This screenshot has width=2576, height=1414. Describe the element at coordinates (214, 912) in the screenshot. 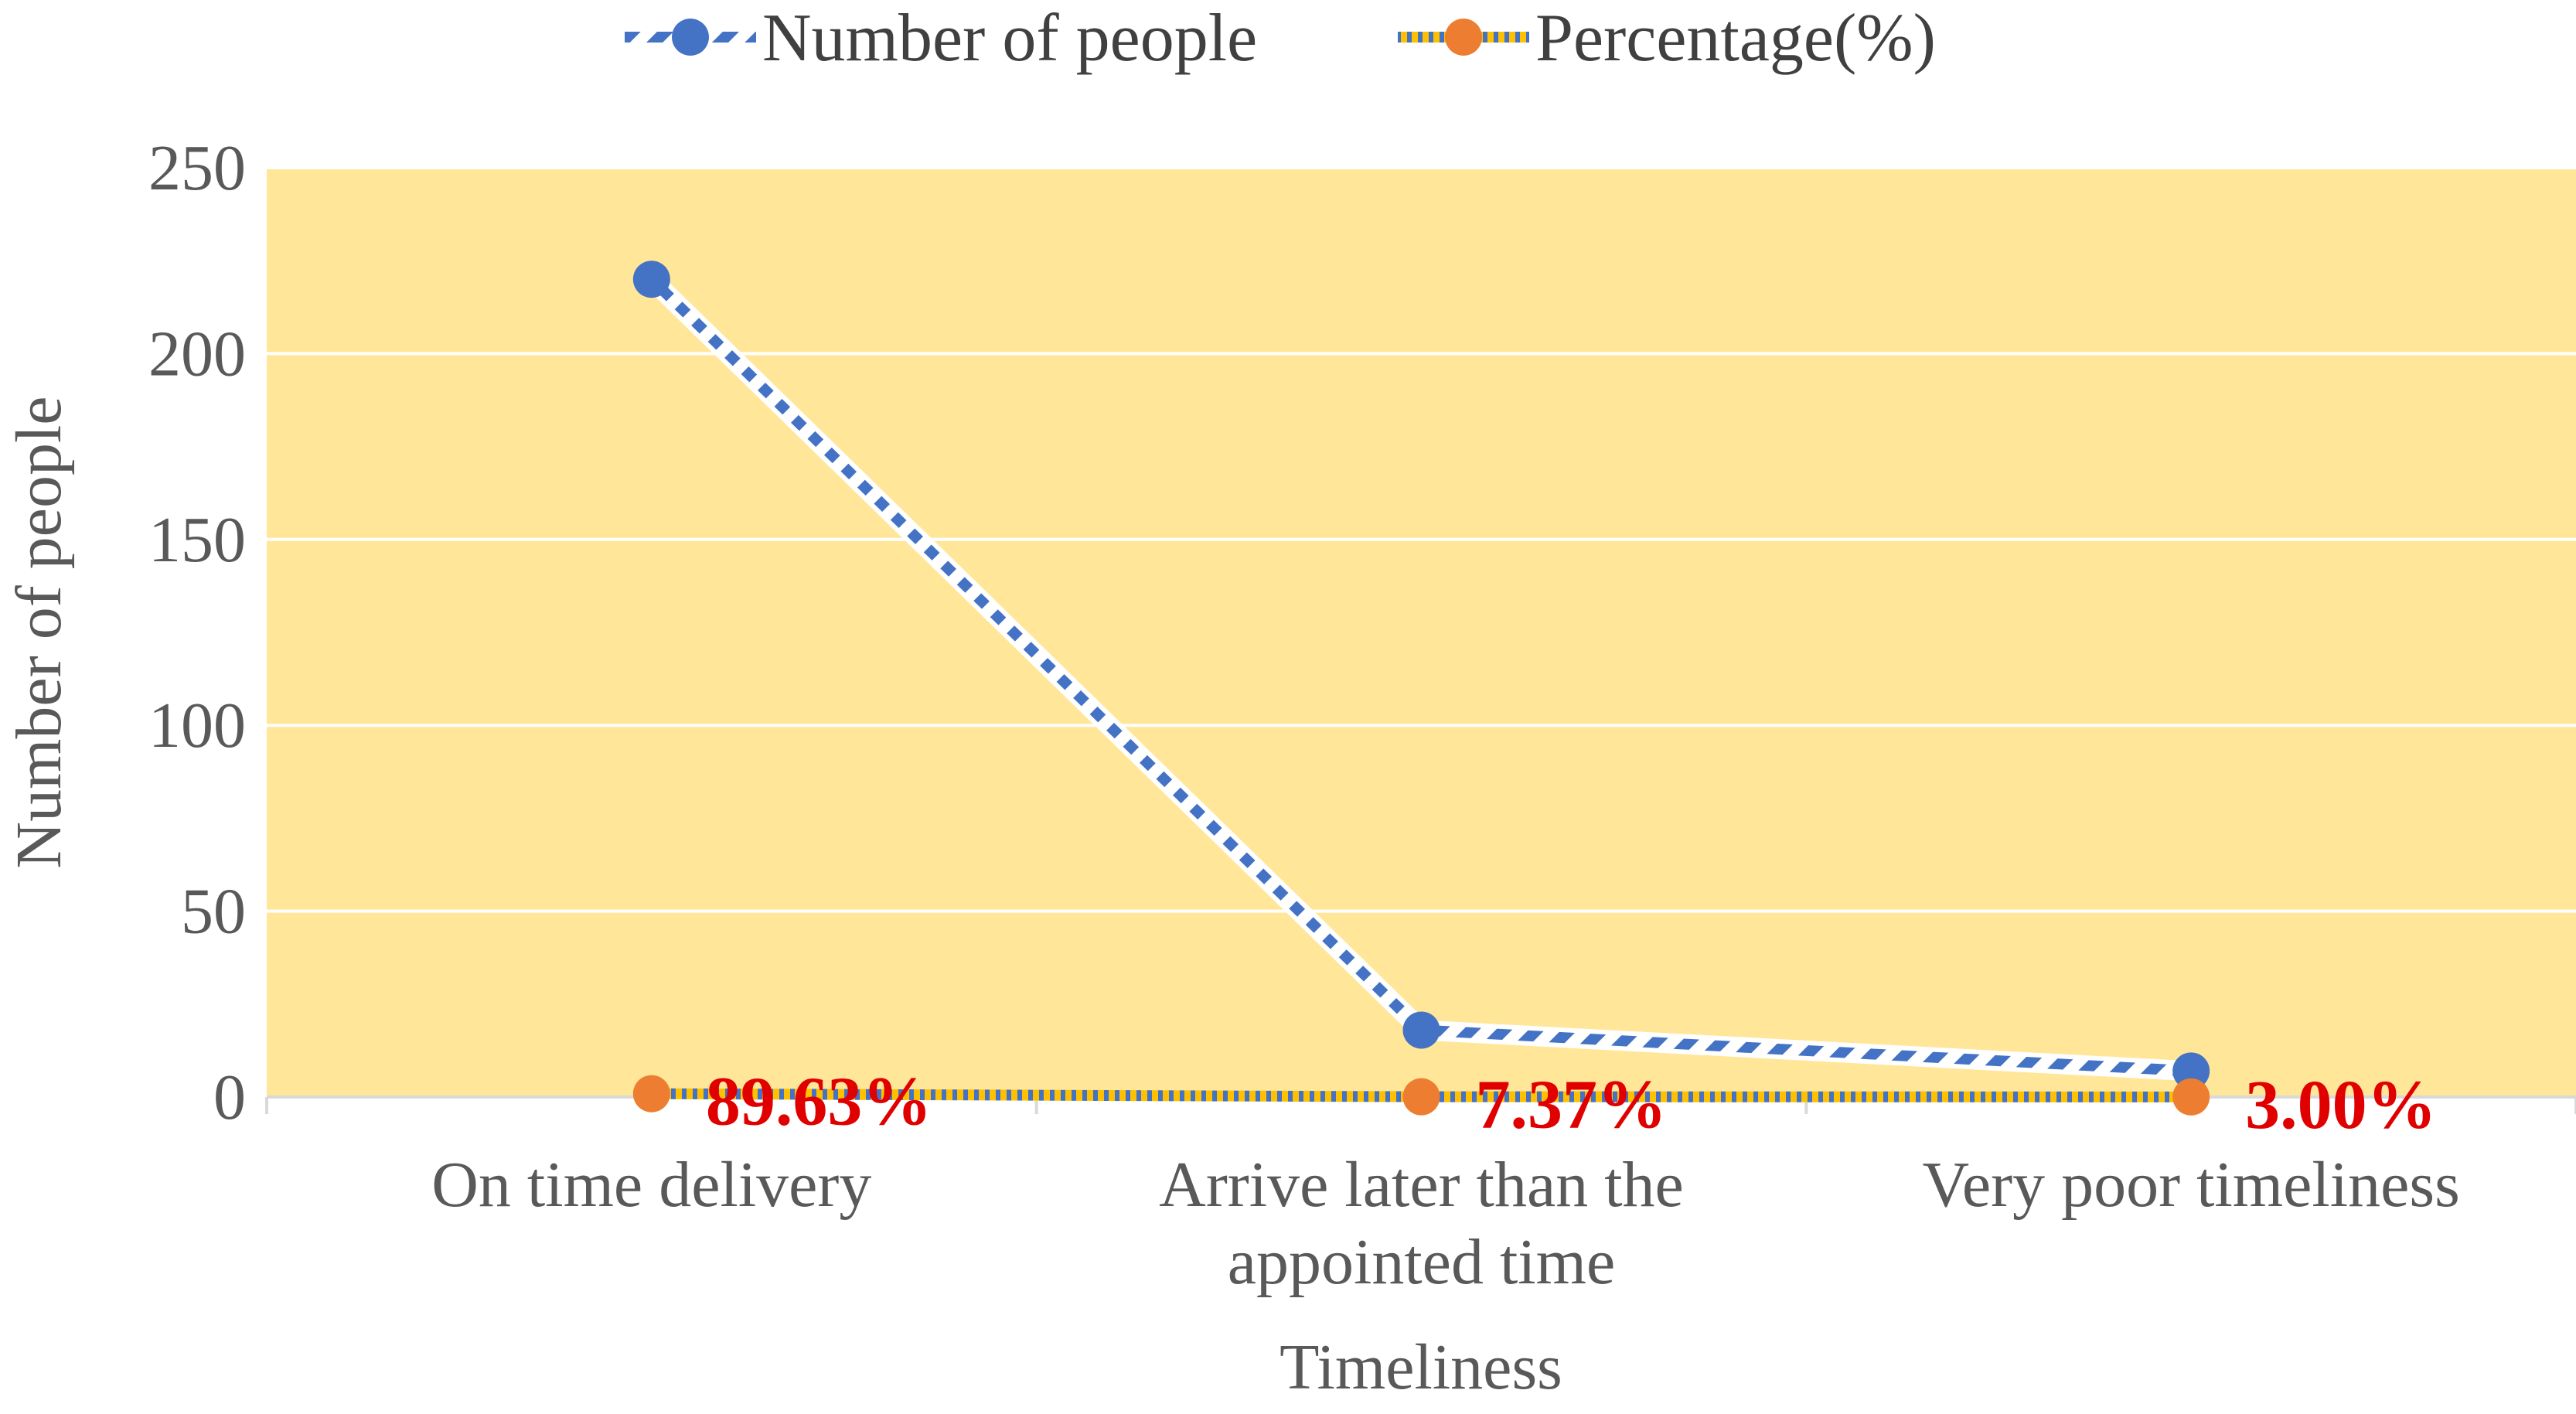

I see `y-tick-label: 50` at that location.